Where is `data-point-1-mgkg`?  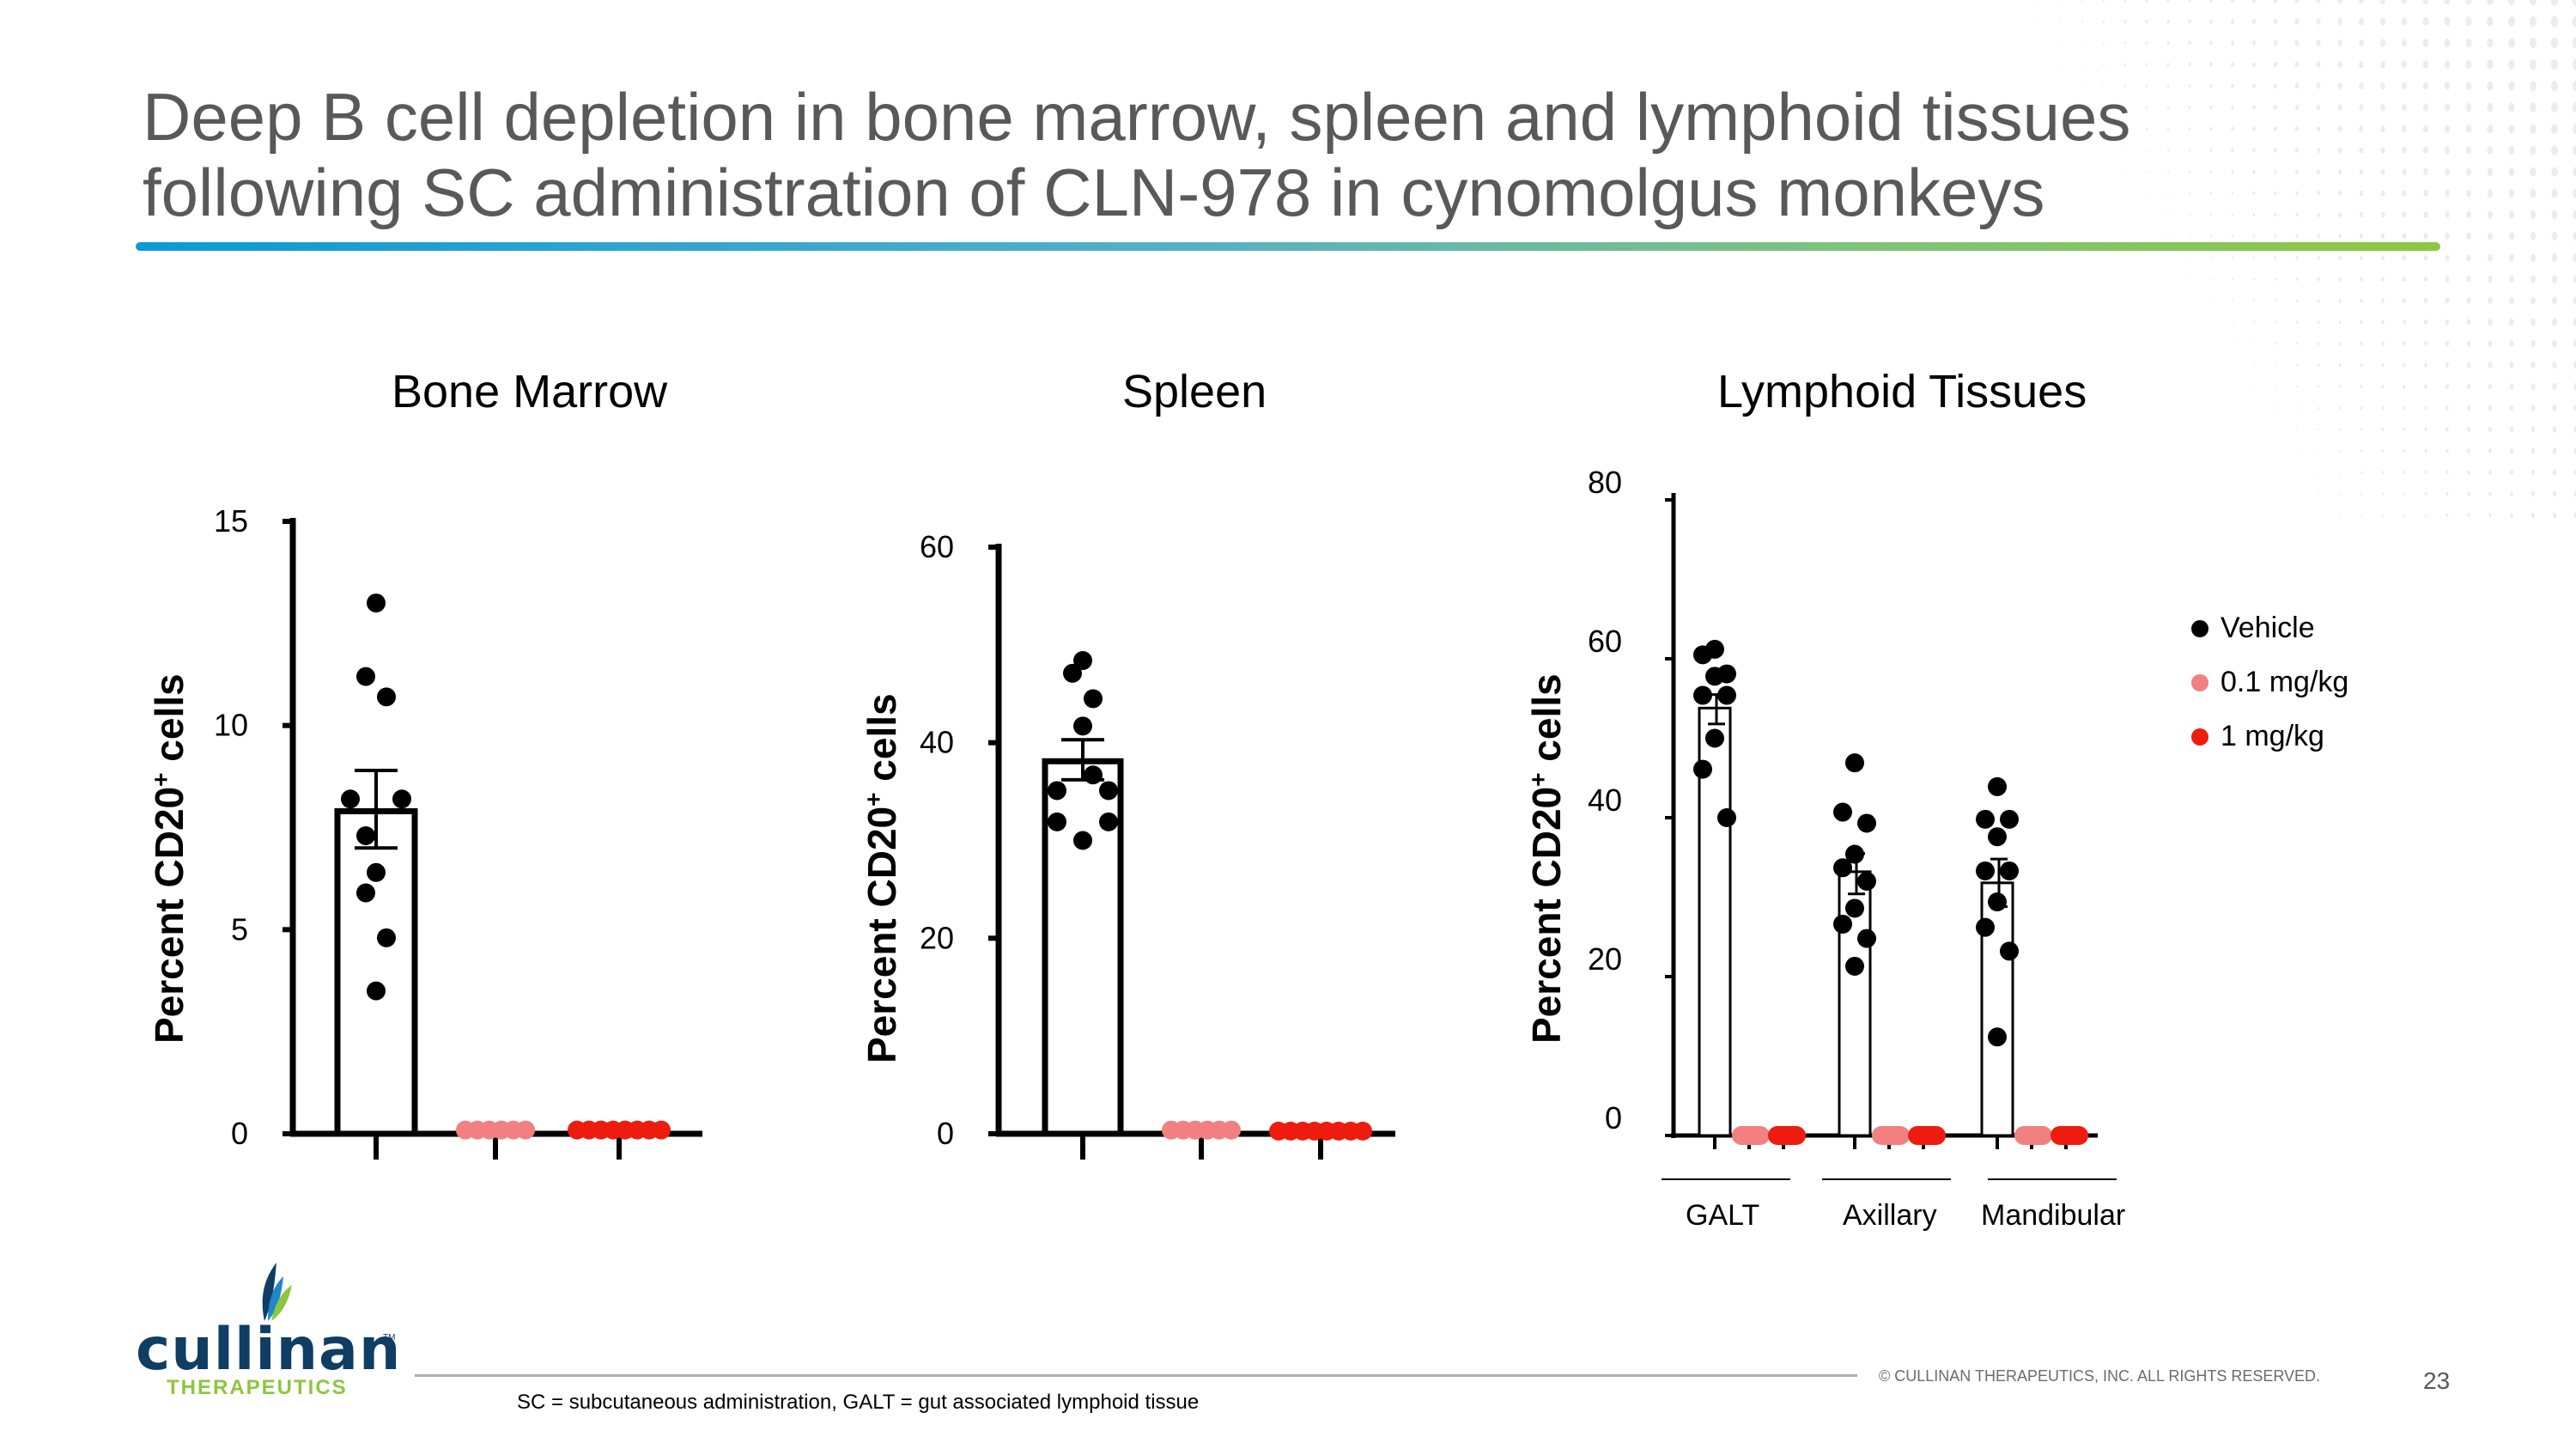
data-point-1-mgkg is located at coordinates (662, 1130).